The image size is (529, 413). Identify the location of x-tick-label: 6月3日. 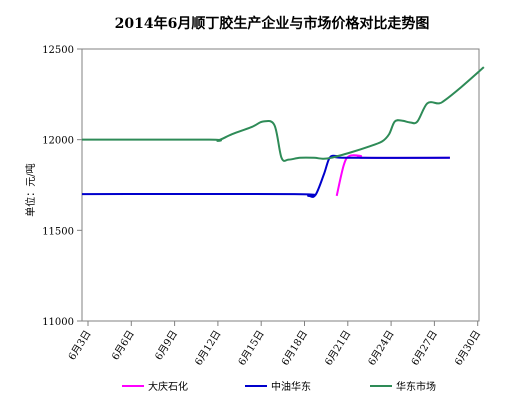
(80, 345).